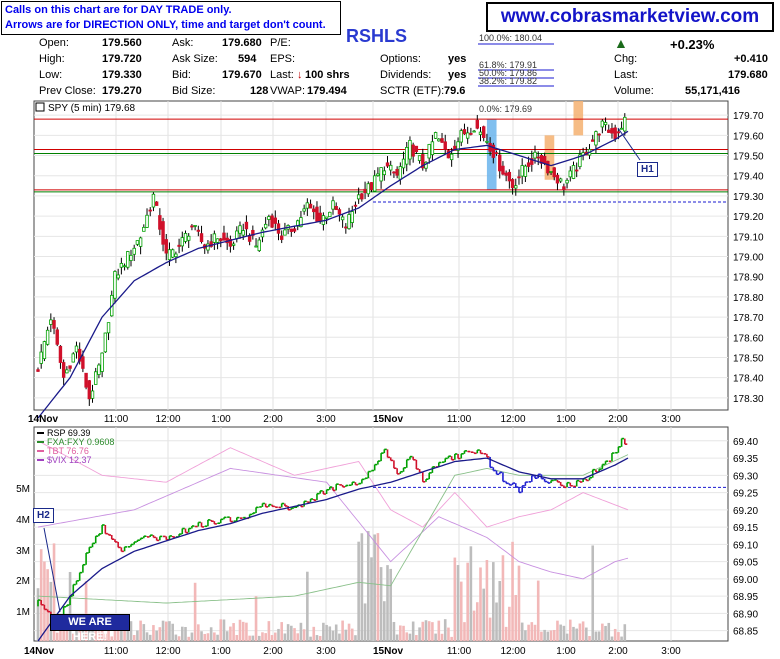  I want to click on y-tick-label: 69.30, so click(745, 476).